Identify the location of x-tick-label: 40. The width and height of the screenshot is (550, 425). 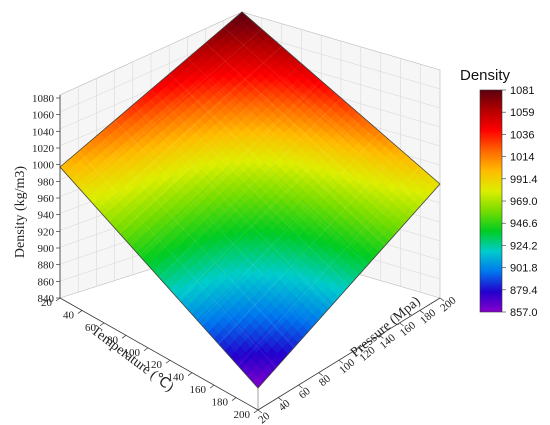
(69, 315).